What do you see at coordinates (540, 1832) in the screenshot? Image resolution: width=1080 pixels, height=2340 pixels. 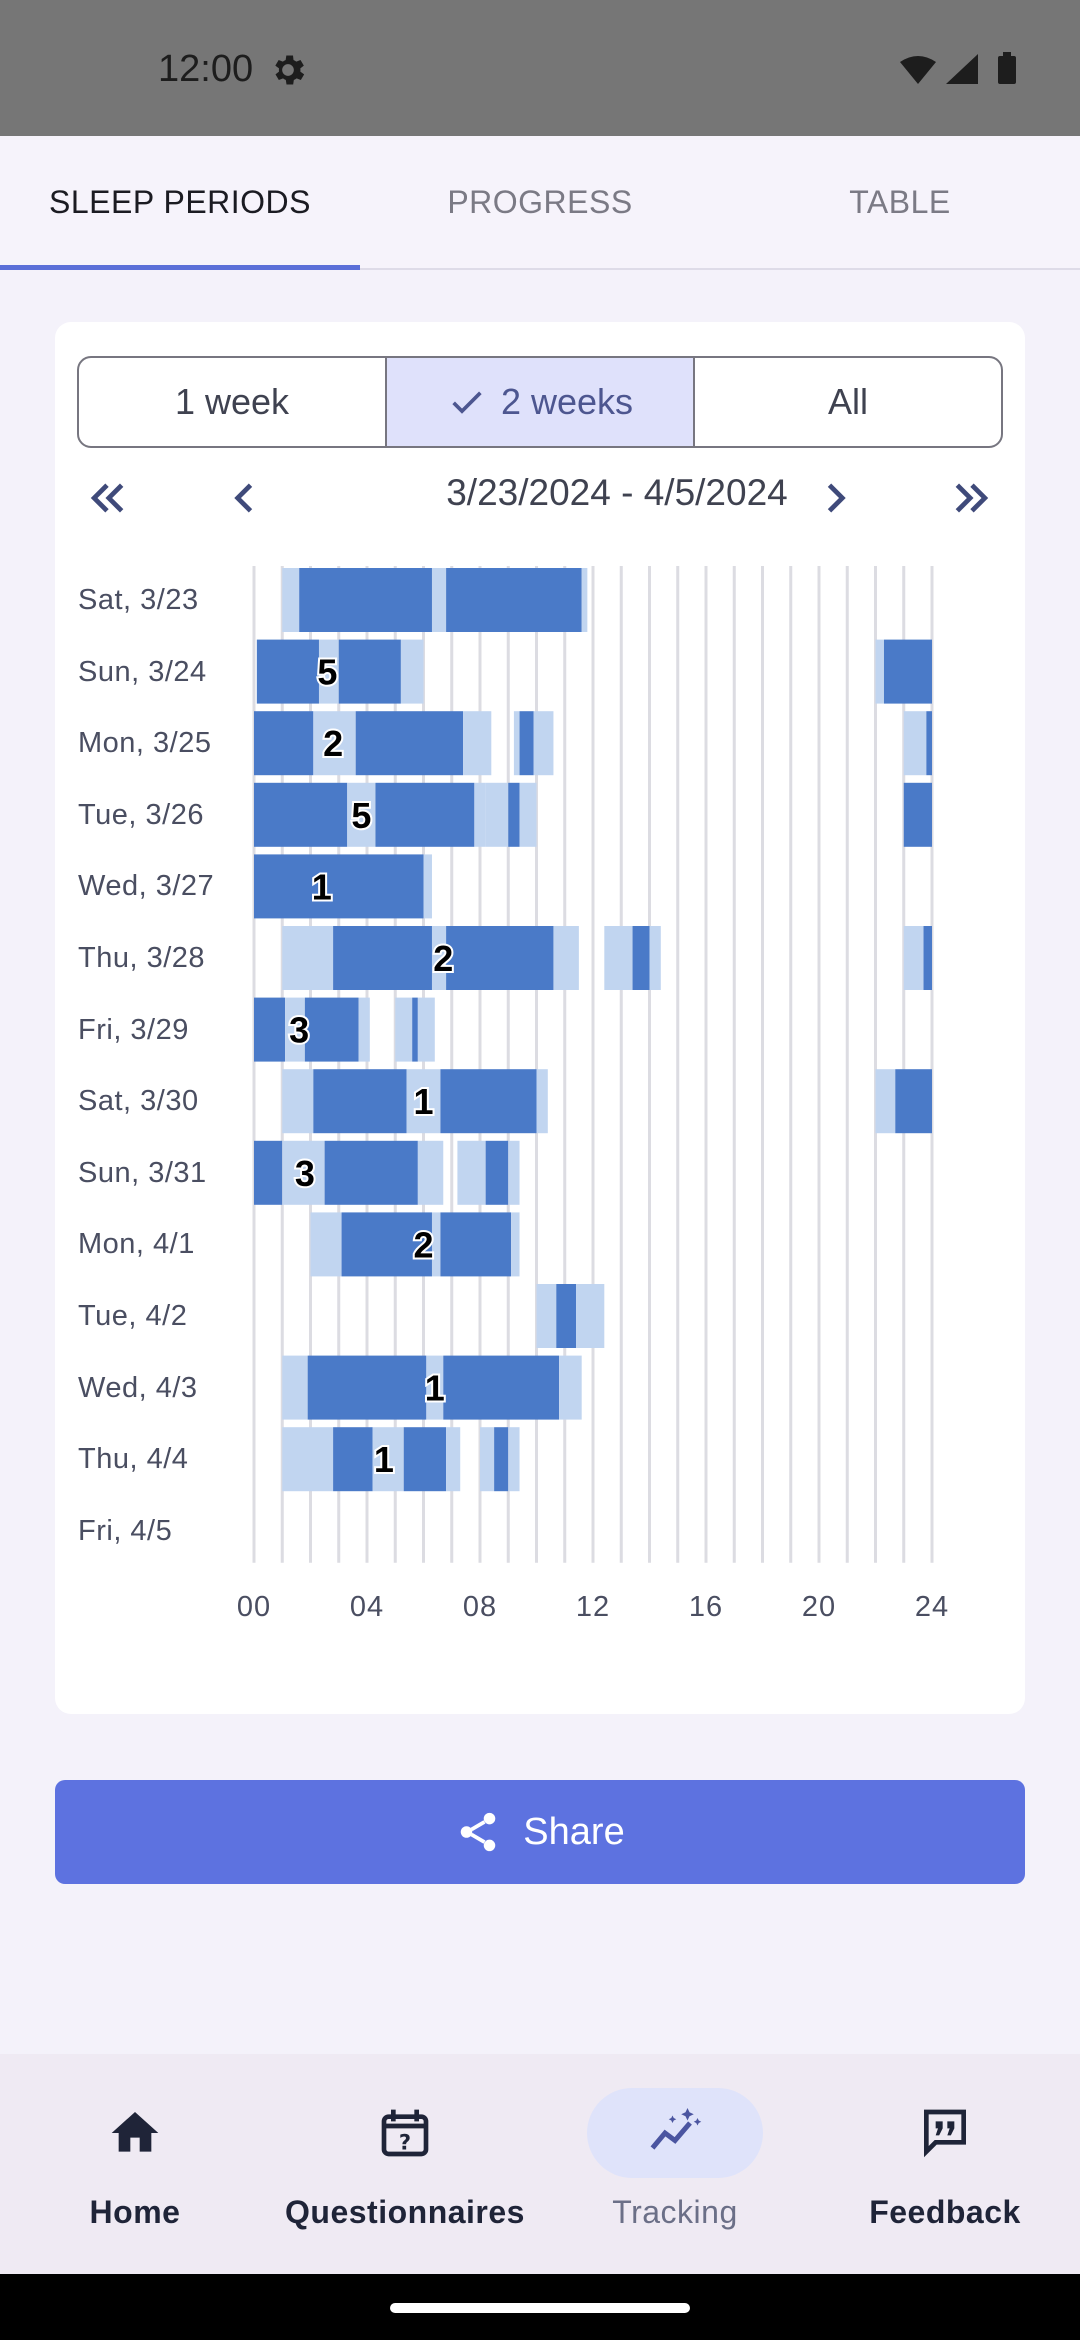 I see `share-button: Share` at bounding box center [540, 1832].